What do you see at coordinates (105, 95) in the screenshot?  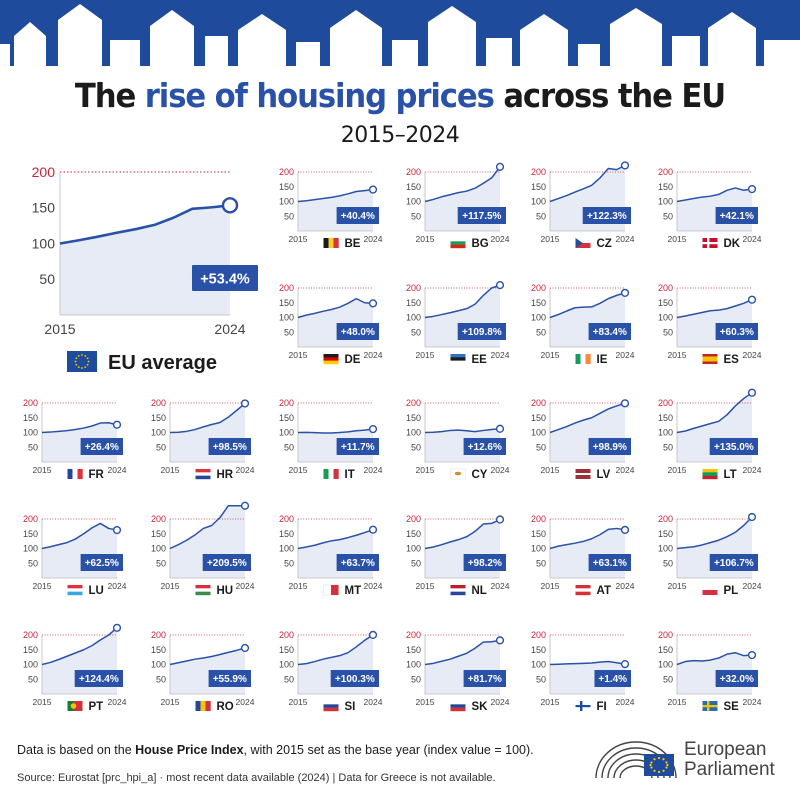 I see `title-part1: The` at bounding box center [105, 95].